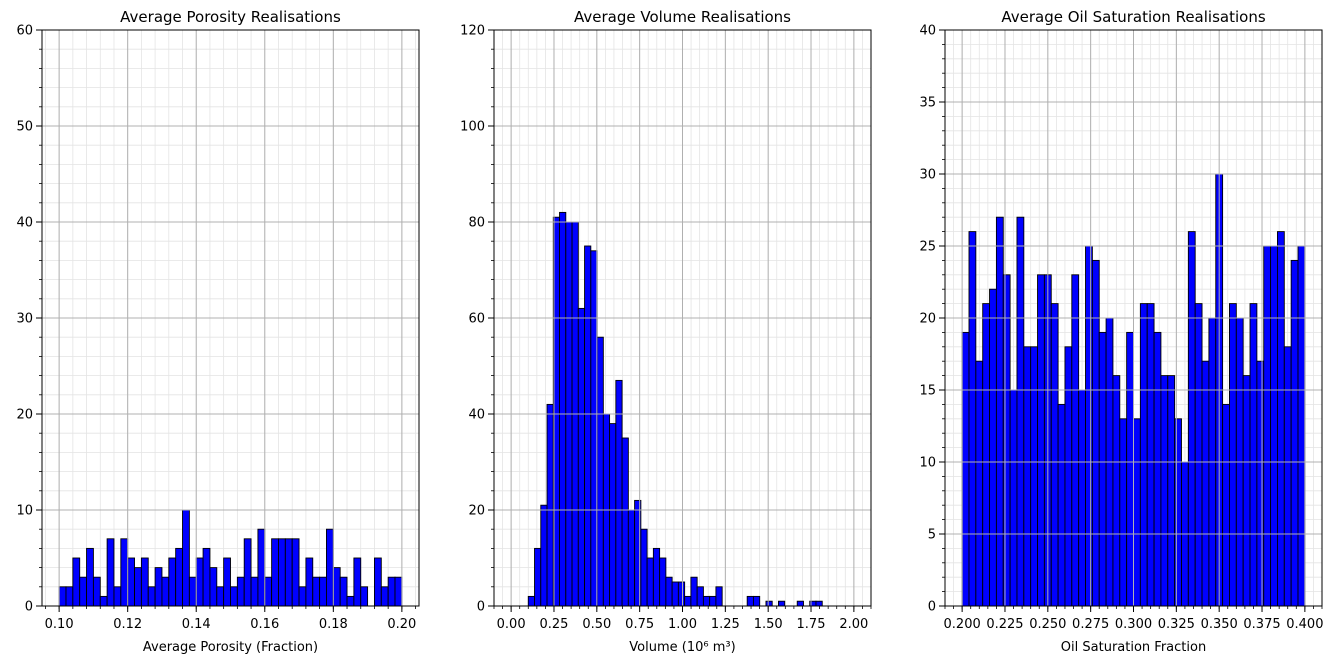 The height and width of the screenshot is (670, 1335). Describe the element at coordinates (927, 31) in the screenshot. I see `y-tick-label: 40` at that location.